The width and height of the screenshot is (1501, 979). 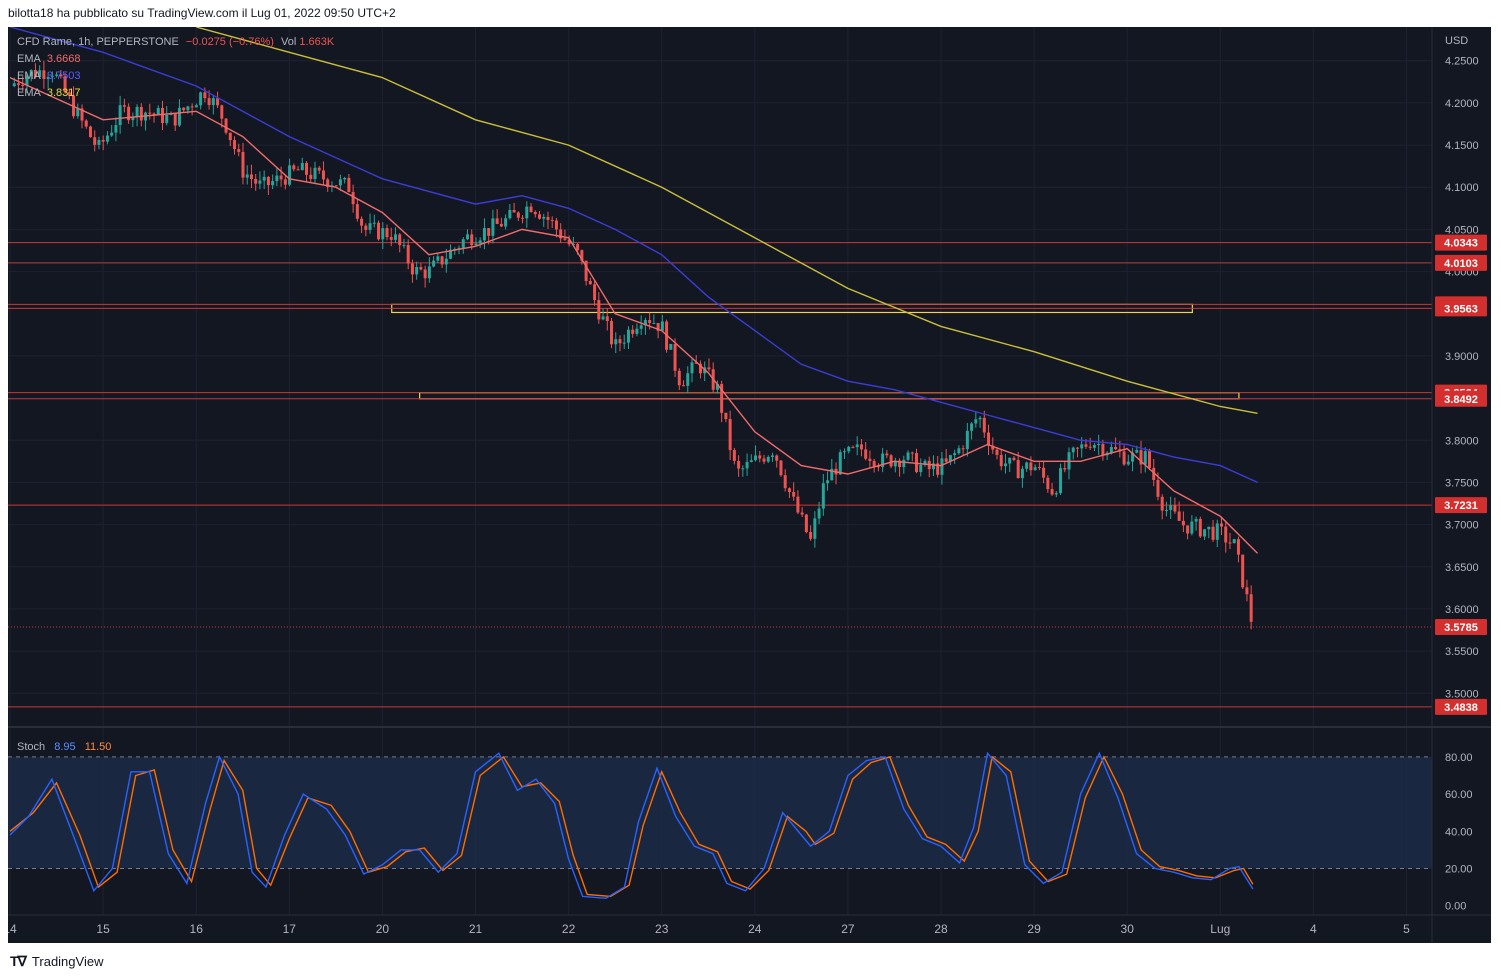 What do you see at coordinates (1462, 483) in the screenshot?
I see `price-tick-label: 3.7500` at bounding box center [1462, 483].